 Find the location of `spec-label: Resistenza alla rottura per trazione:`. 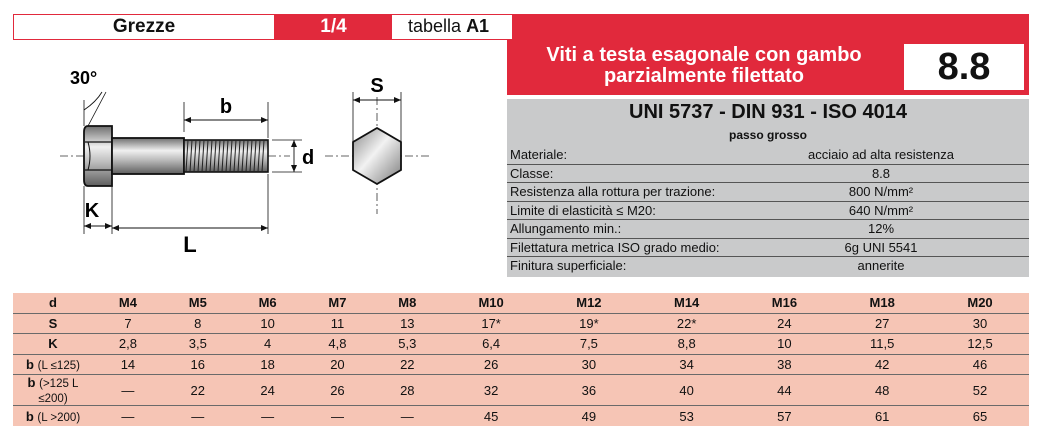

spec-label: Resistenza alla rottura per trazione: is located at coordinates (613, 191).